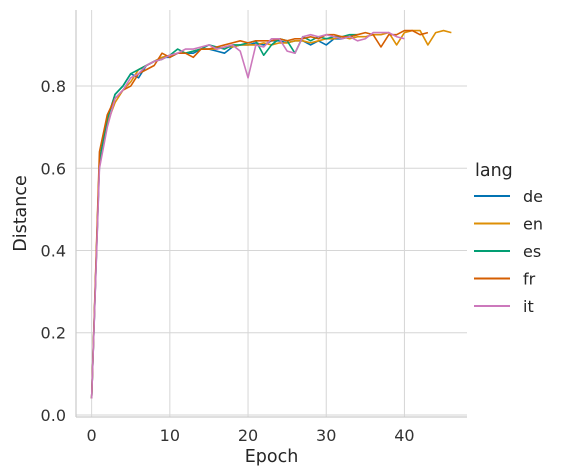 The image size is (562, 476). What do you see at coordinates (508, 238) in the screenshot?
I see `legend: lang de en es fr it` at bounding box center [508, 238].